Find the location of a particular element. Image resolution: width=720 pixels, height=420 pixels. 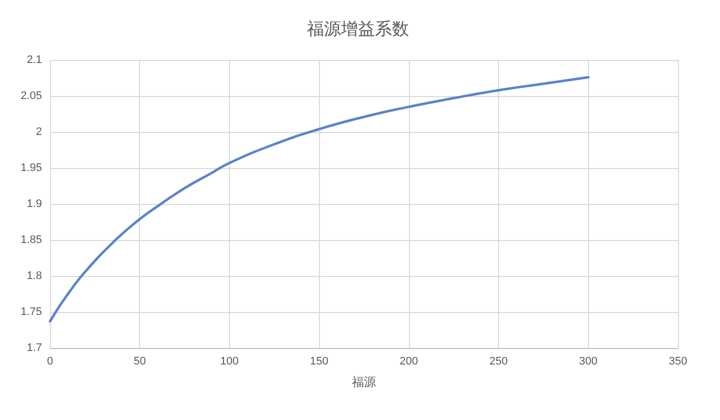

x-tick-label: 0 is located at coordinates (50, 362).